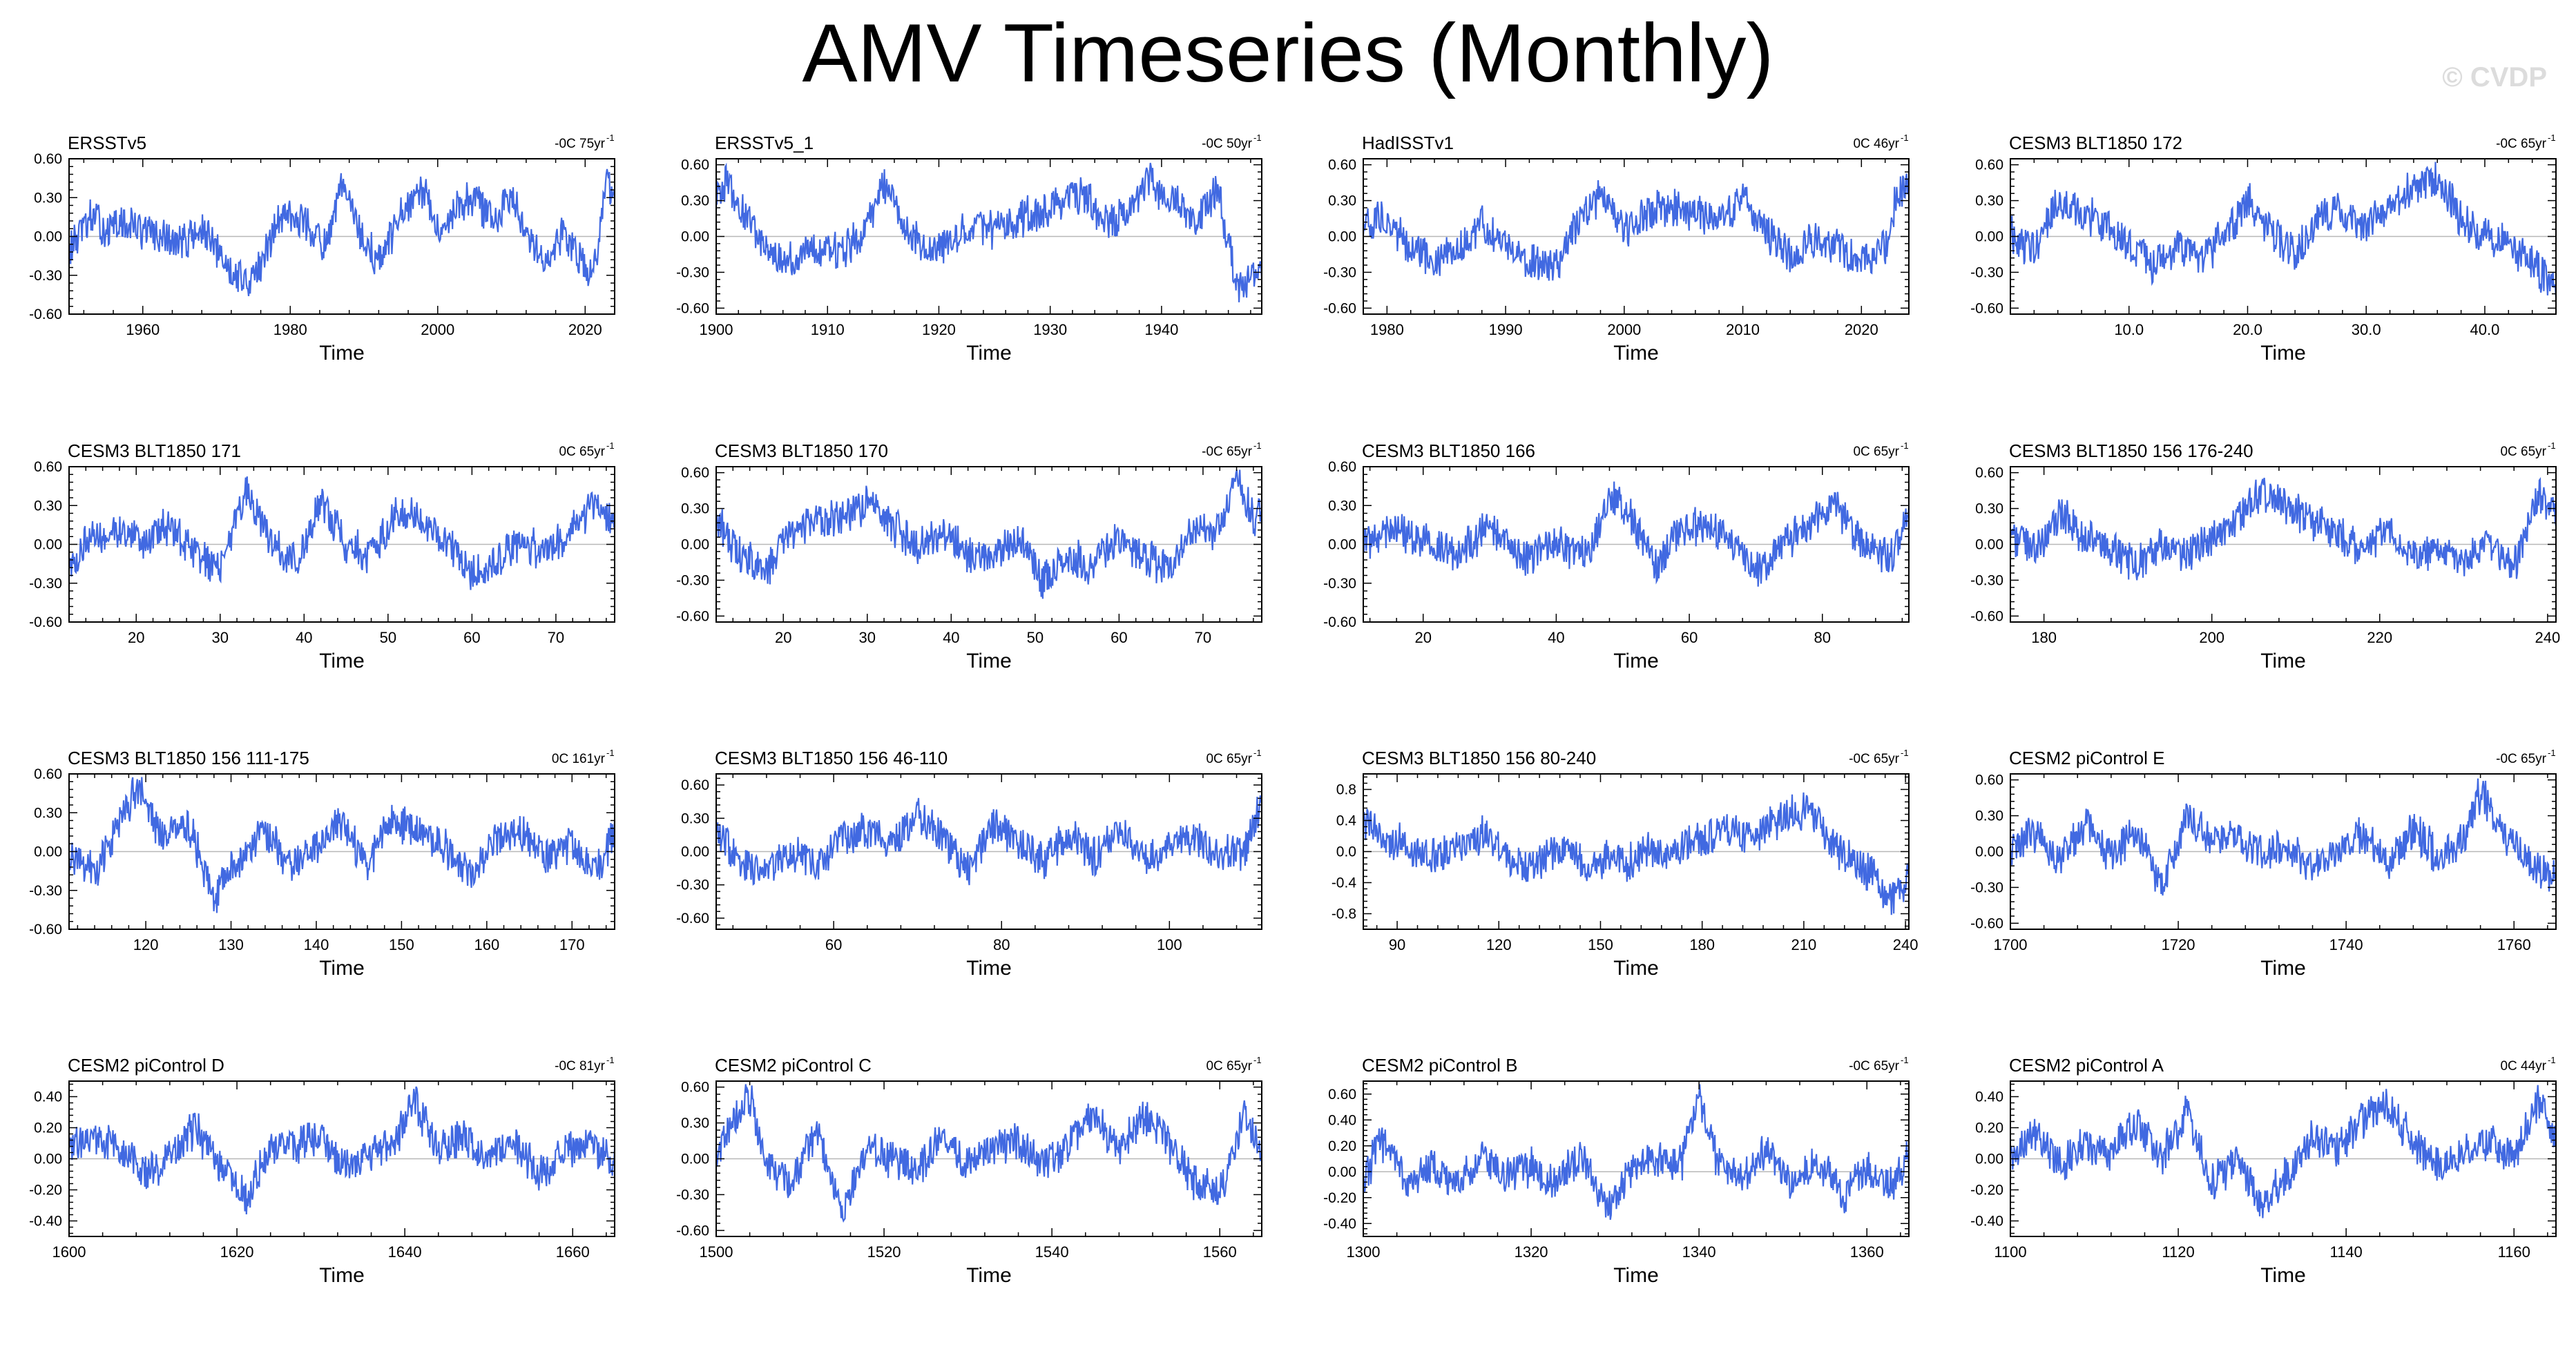  I want to click on x-tick-label: 2010, so click(1743, 329).